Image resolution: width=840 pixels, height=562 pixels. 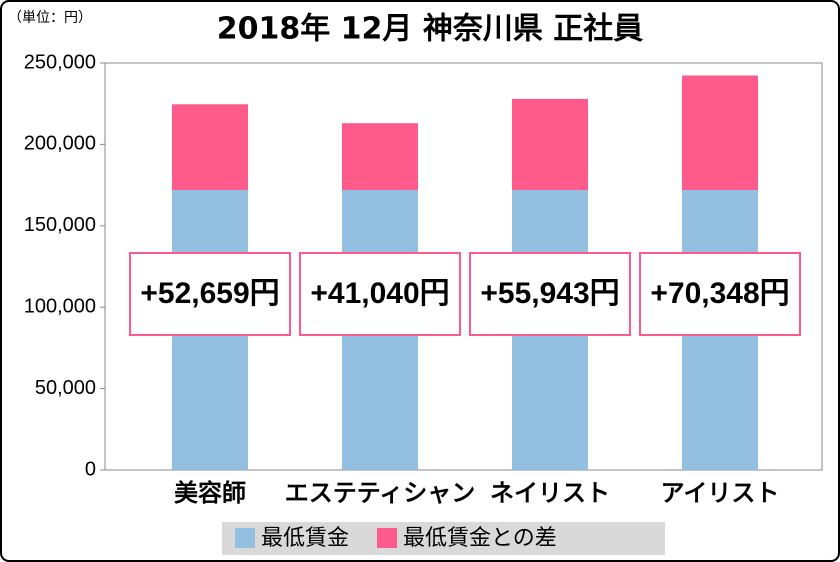 What do you see at coordinates (550, 493) in the screenshot?
I see `x-tick-label: ネイリスト` at bounding box center [550, 493].